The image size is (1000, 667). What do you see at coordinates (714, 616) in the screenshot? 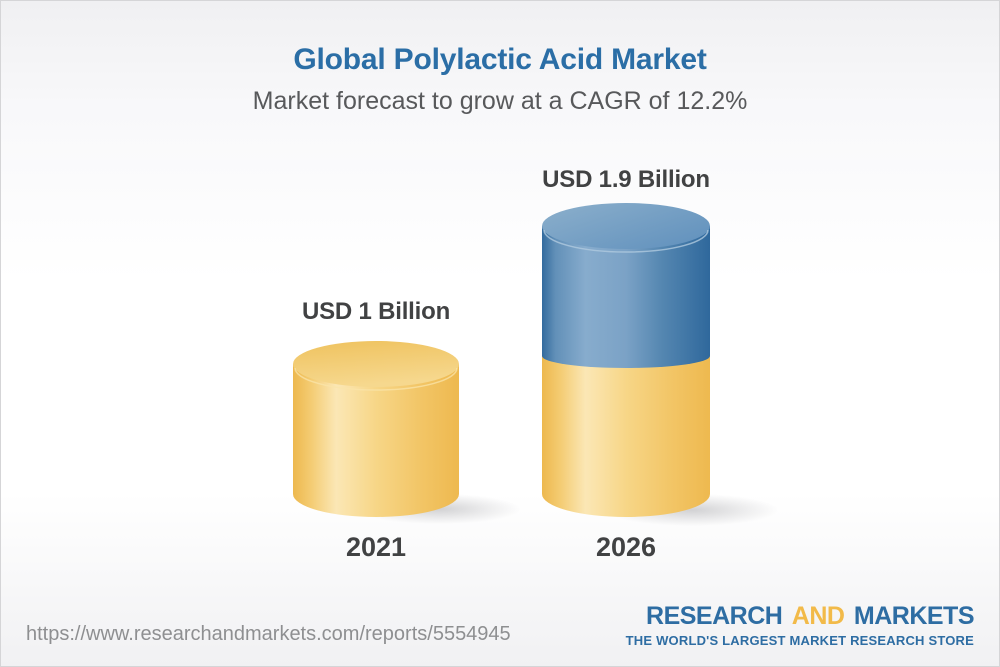
I see `logo-word-research: RESEARCH` at bounding box center [714, 616].